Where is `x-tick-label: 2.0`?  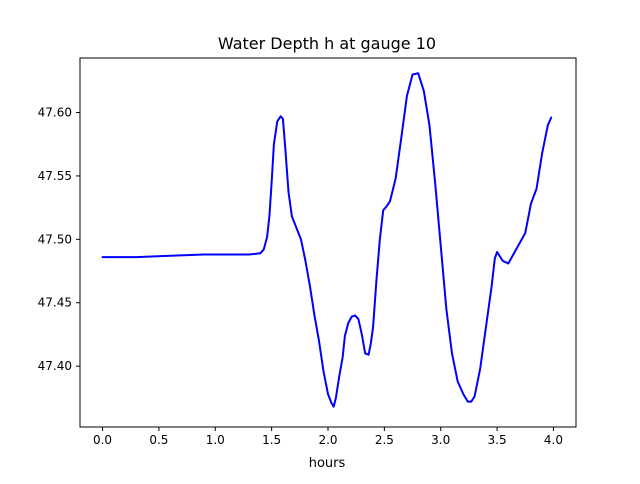 x-tick-label: 2.0 is located at coordinates (327, 440).